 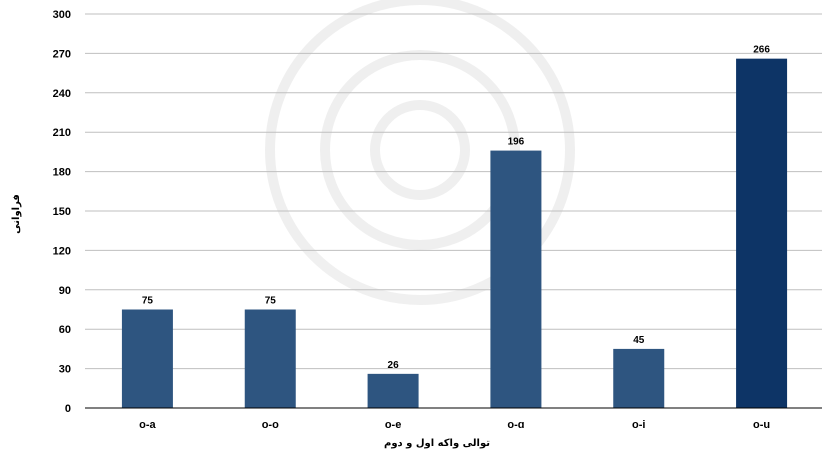 I want to click on y-tick-label: 60, so click(x=65, y=330).